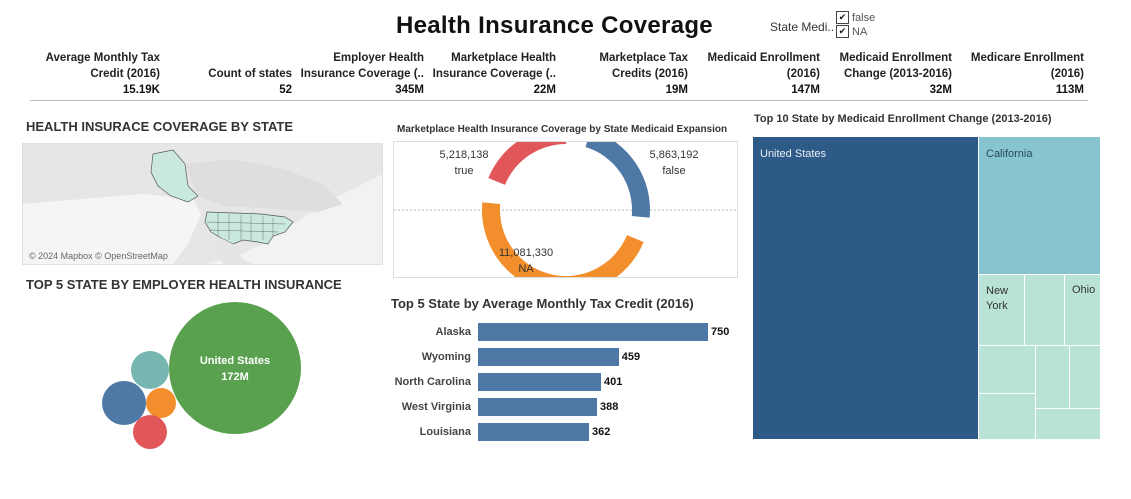 The height and width of the screenshot is (499, 1131). Describe the element at coordinates (160, 126) in the screenshot. I see `map-title: HEALTH INSURACE COVERAGE BY STATE` at that location.